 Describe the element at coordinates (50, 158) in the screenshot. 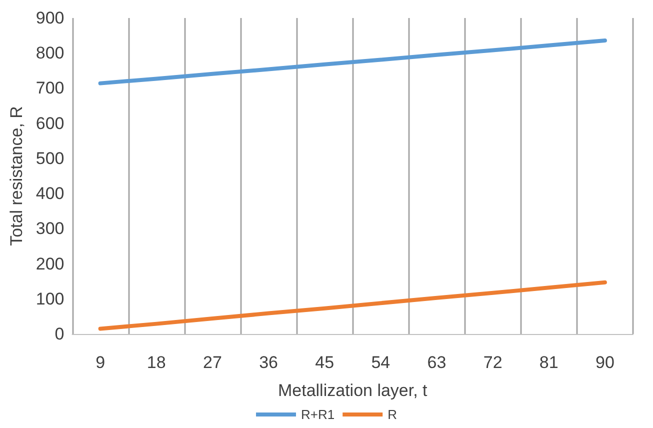

I see `y-tick-label: 500` at that location.